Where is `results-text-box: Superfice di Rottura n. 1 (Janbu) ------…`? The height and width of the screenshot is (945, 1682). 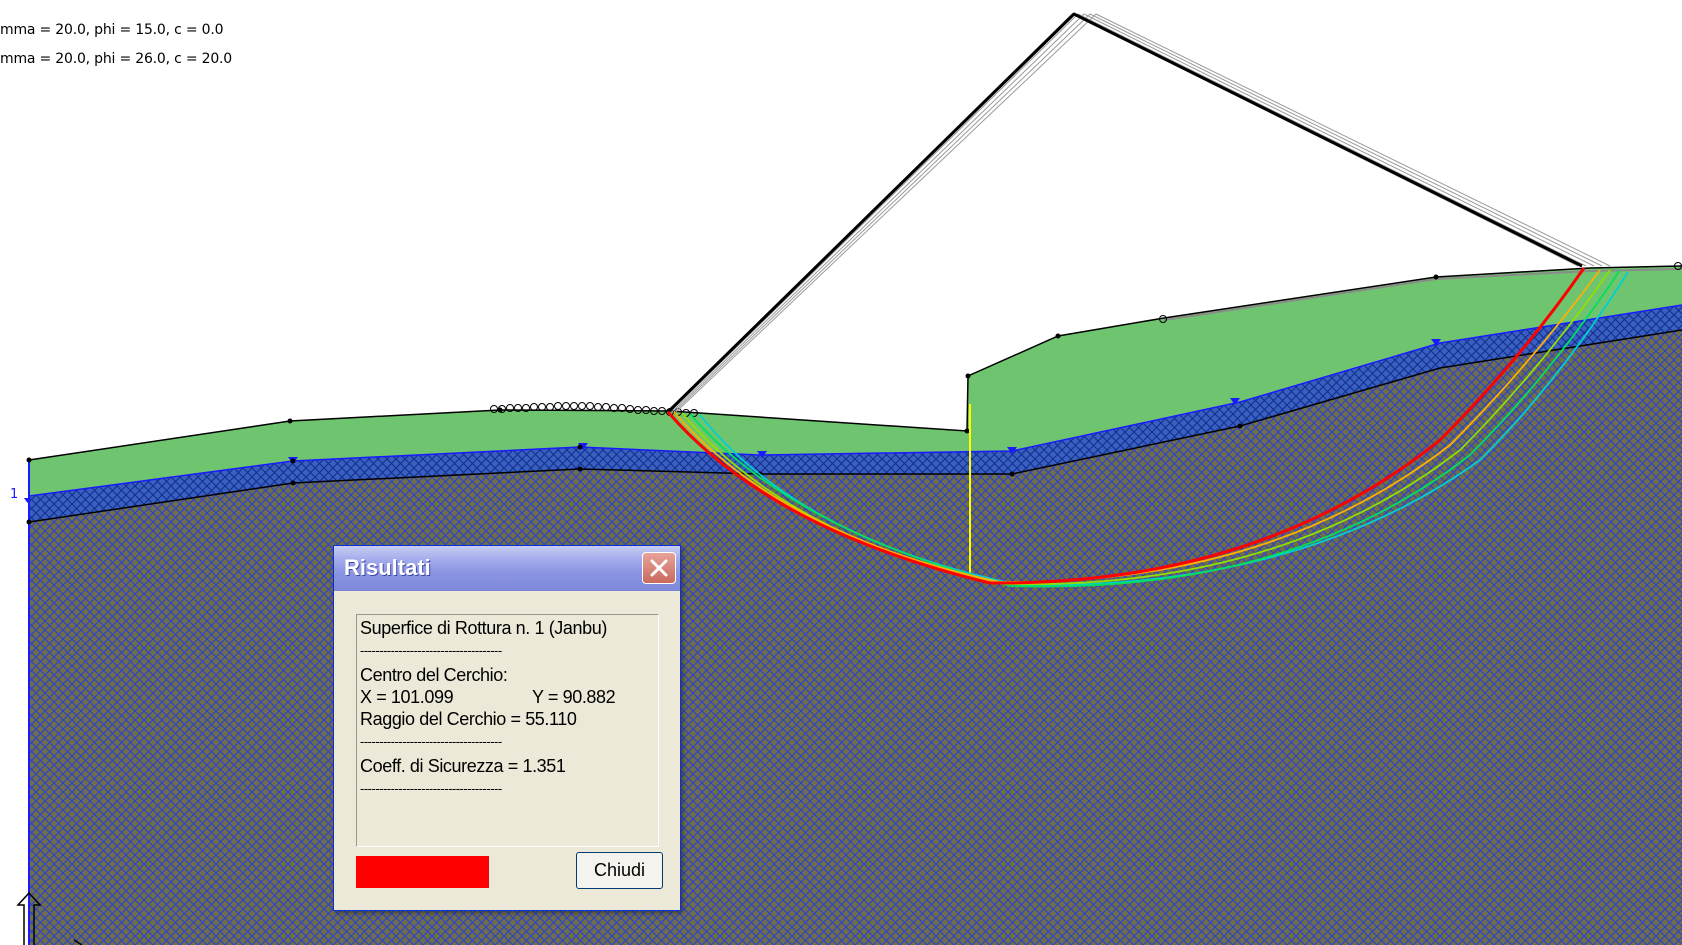 results-text-box: Superfice di Rottura n. 1 (Janbu) ------… is located at coordinates (507, 730).